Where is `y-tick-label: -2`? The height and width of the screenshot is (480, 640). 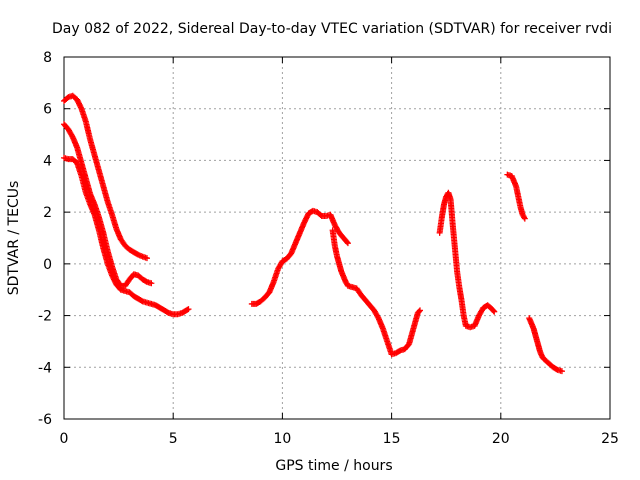 y-tick-label: -2 is located at coordinates (45, 317).